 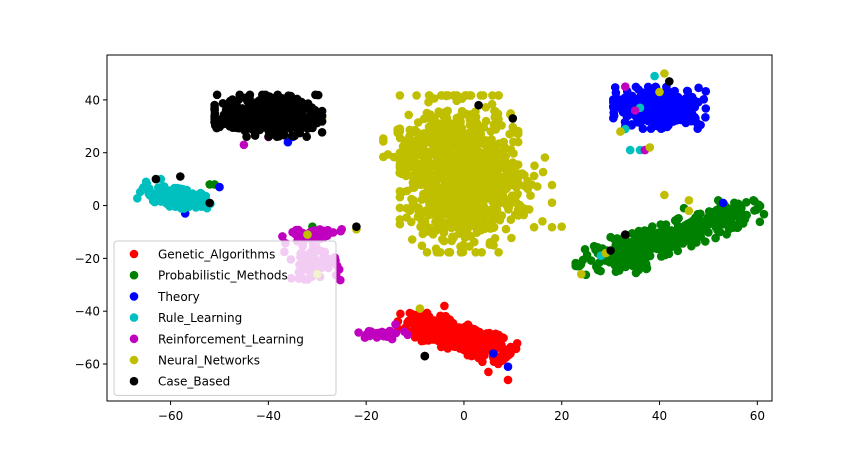 What do you see at coordinates (457, 343) in the screenshot?
I see `series-genetic-algorithms` at bounding box center [457, 343].